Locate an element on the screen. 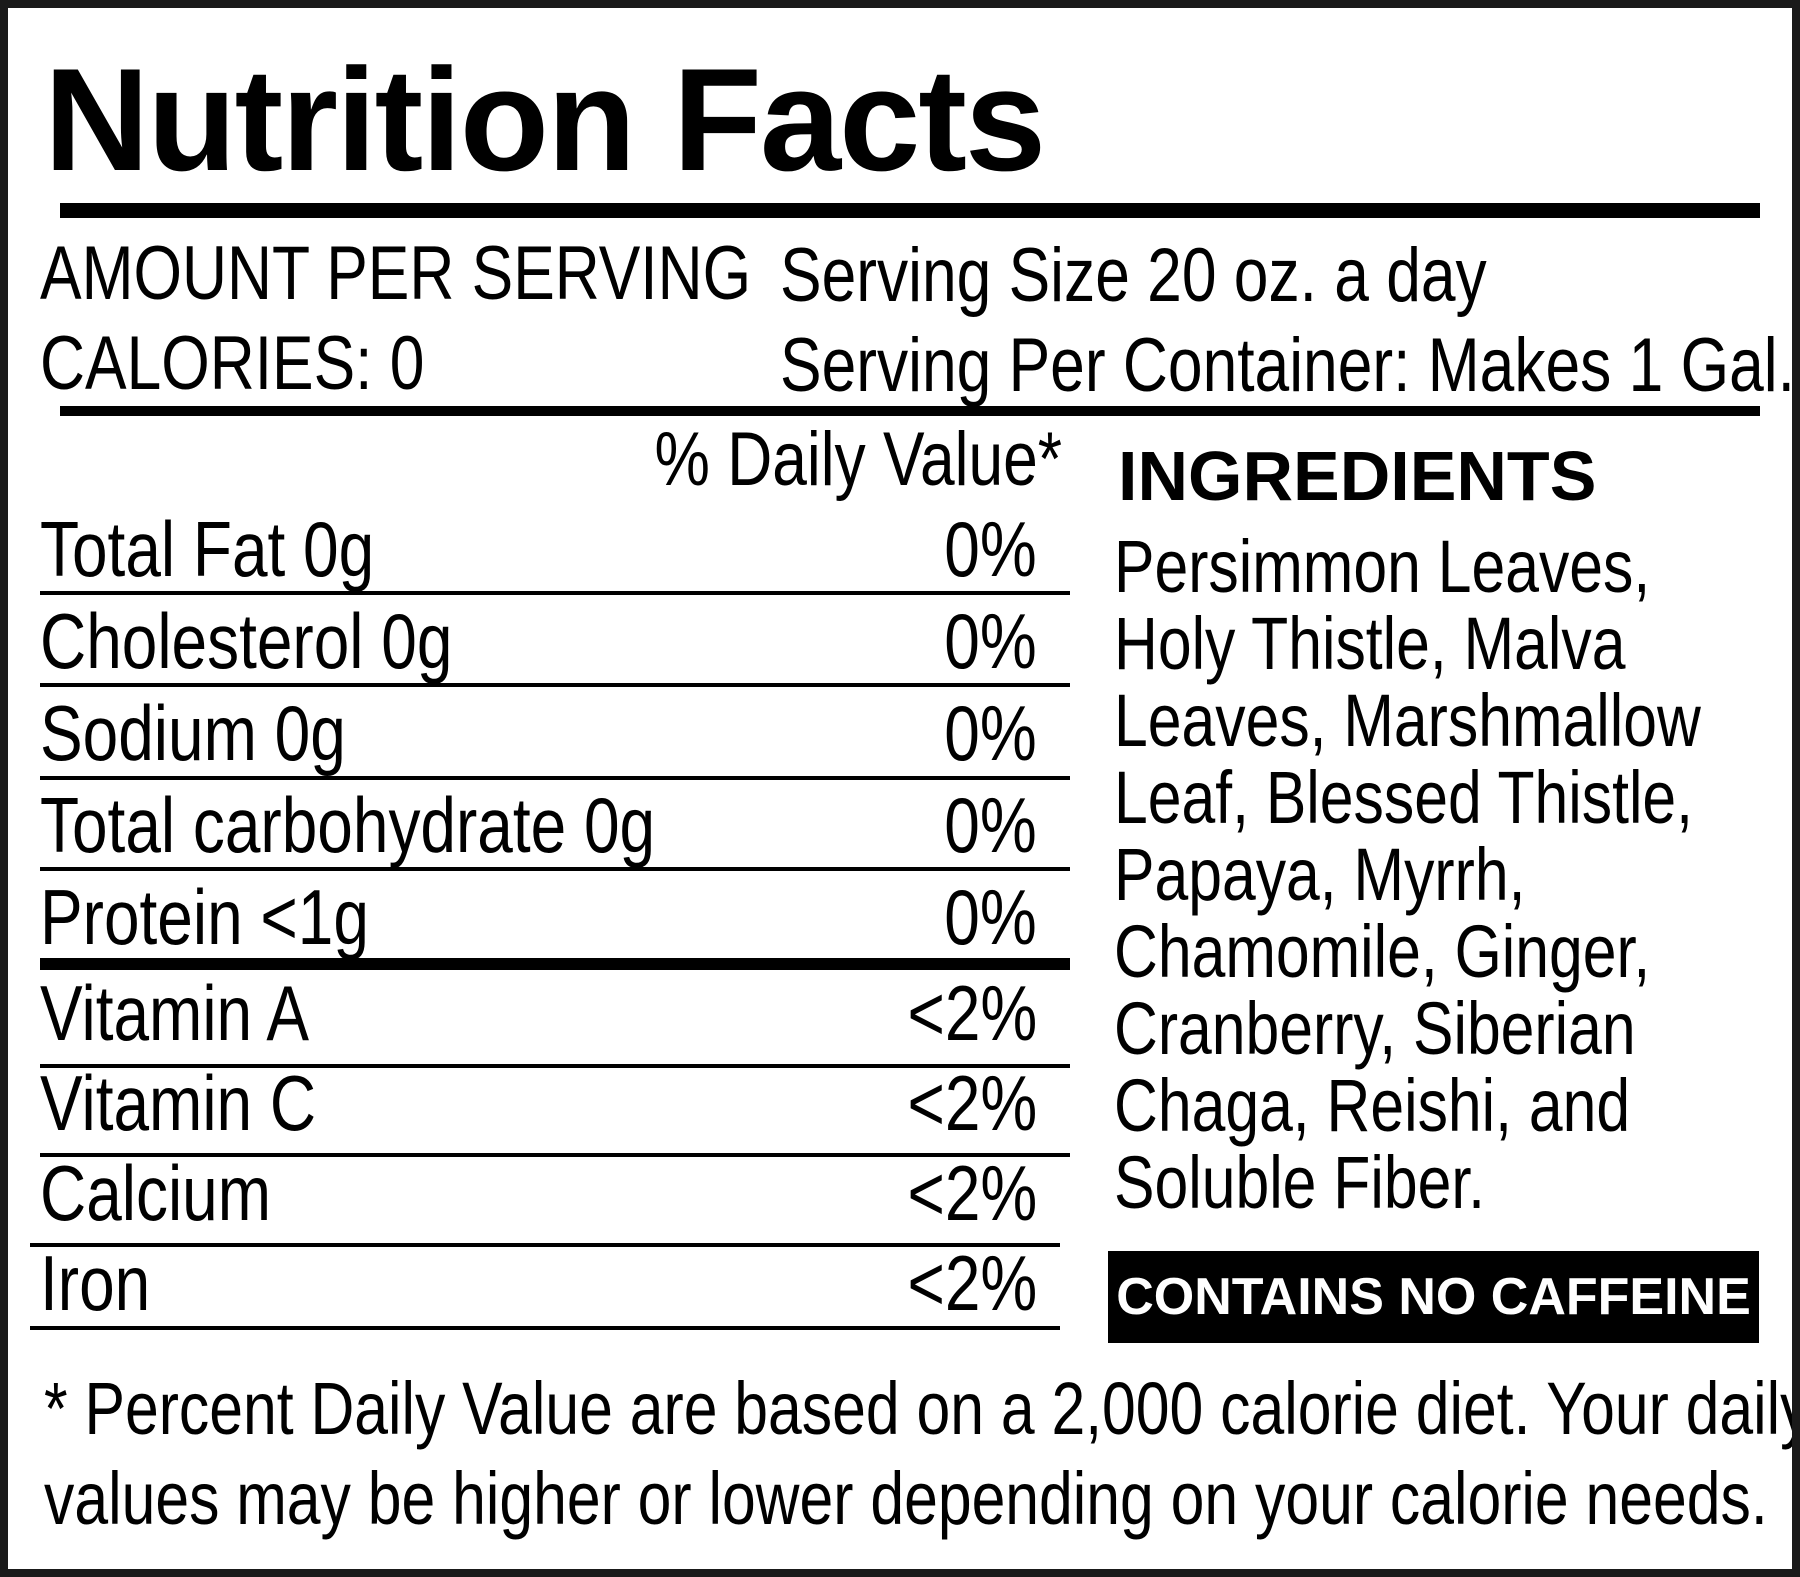  no-caffeine-badge: CONTAINS NO CAFFEINE is located at coordinates (1433, 1297).